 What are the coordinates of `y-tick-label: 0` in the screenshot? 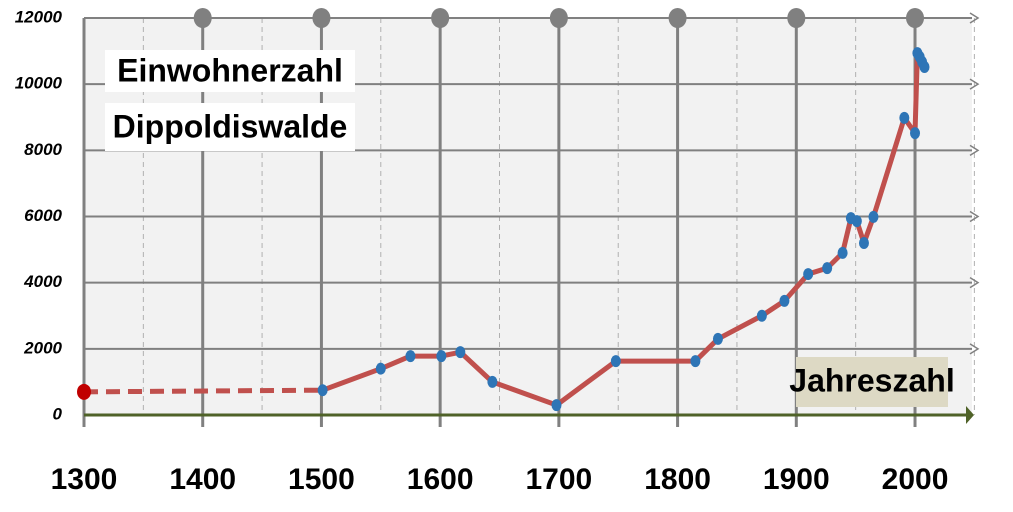 It's located at (58, 413).